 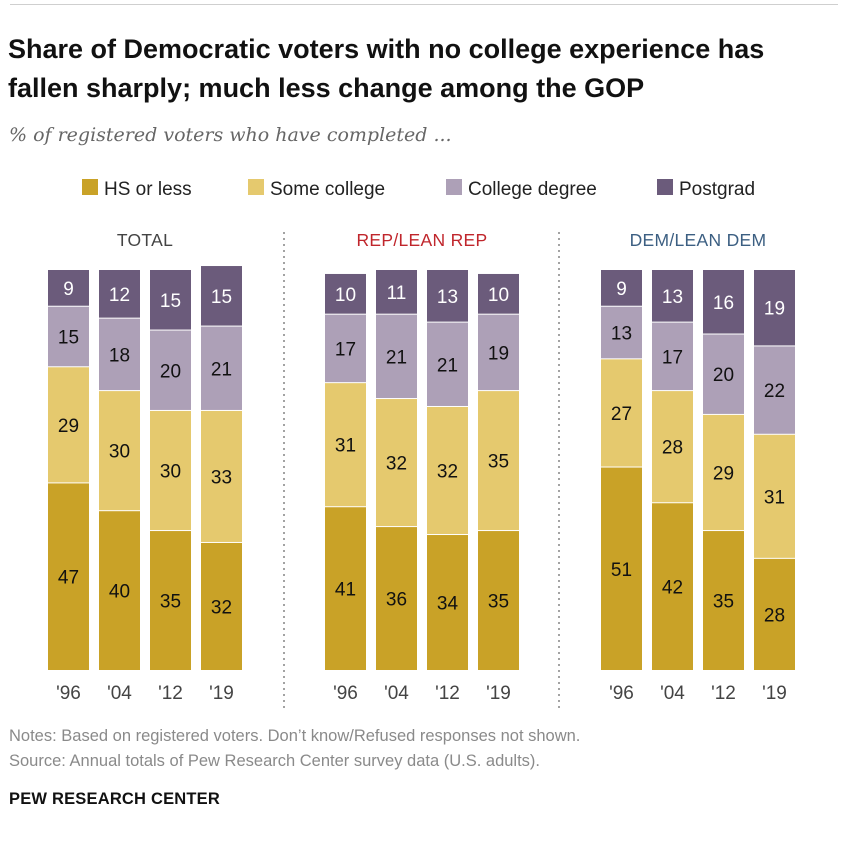 I want to click on data-label-dem-lean-dem-19-hs-or-less: 28, so click(x=774, y=615).